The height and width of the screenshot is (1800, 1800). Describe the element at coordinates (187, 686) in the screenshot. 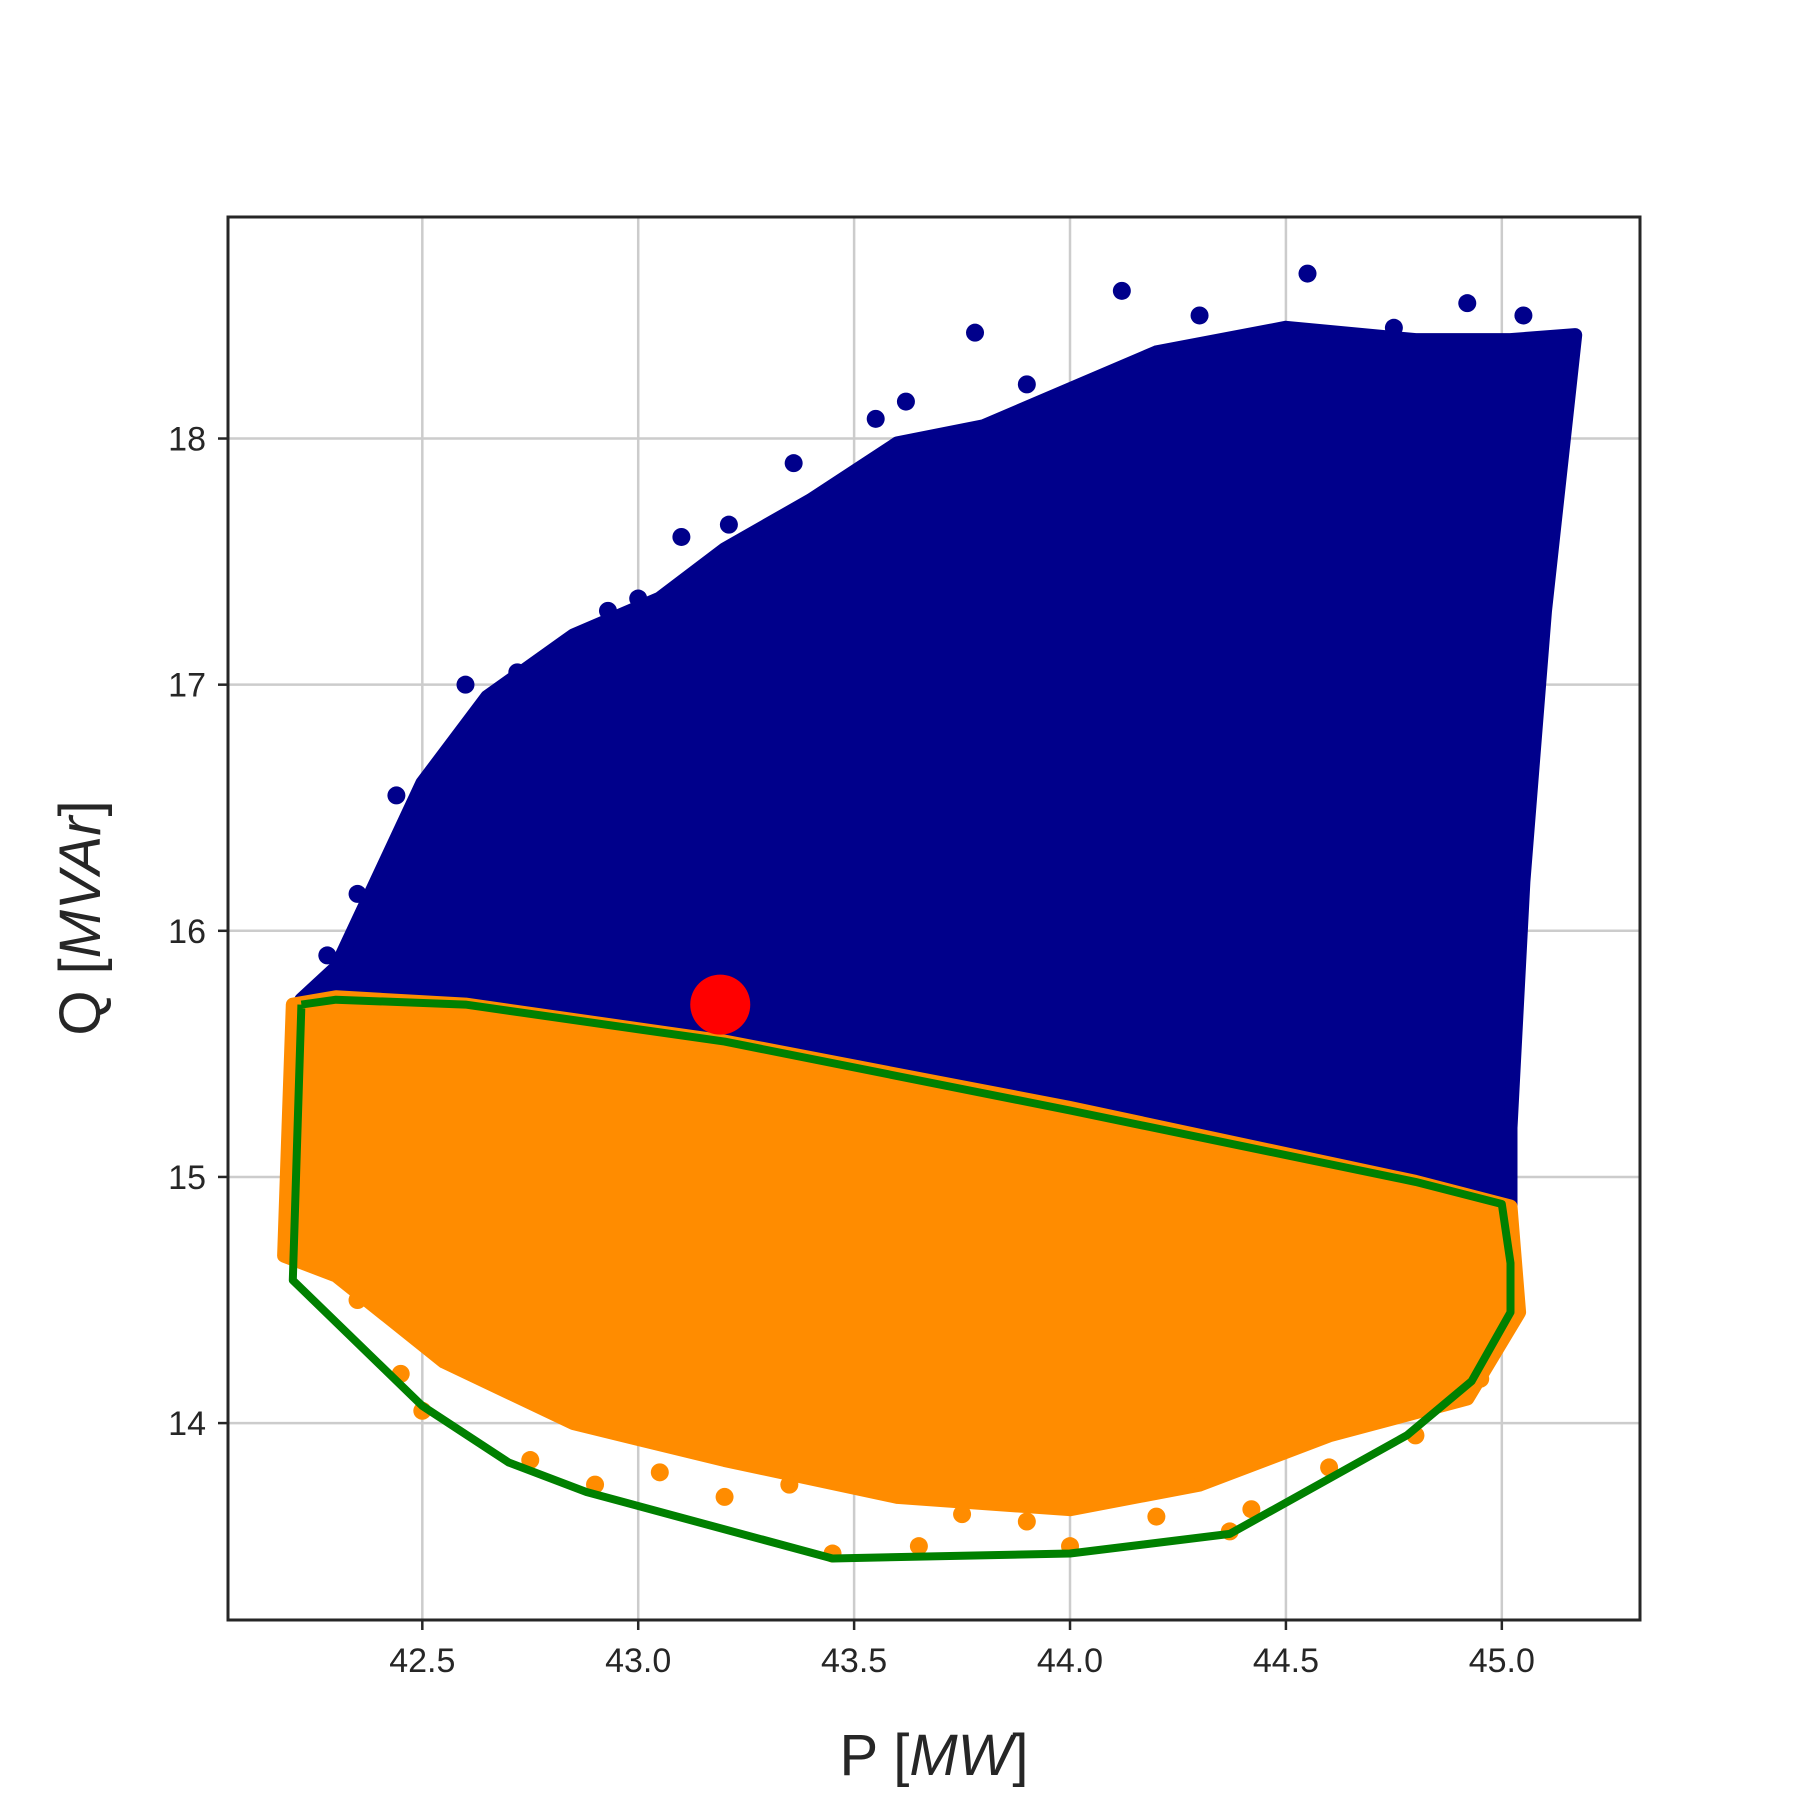

I see `y-tick-label: 17` at that location.